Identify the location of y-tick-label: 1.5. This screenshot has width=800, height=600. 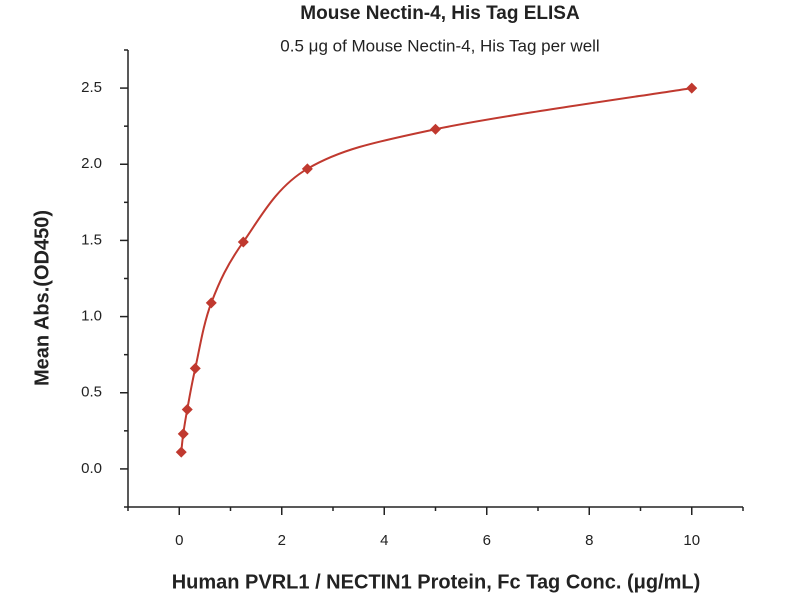
(91, 239).